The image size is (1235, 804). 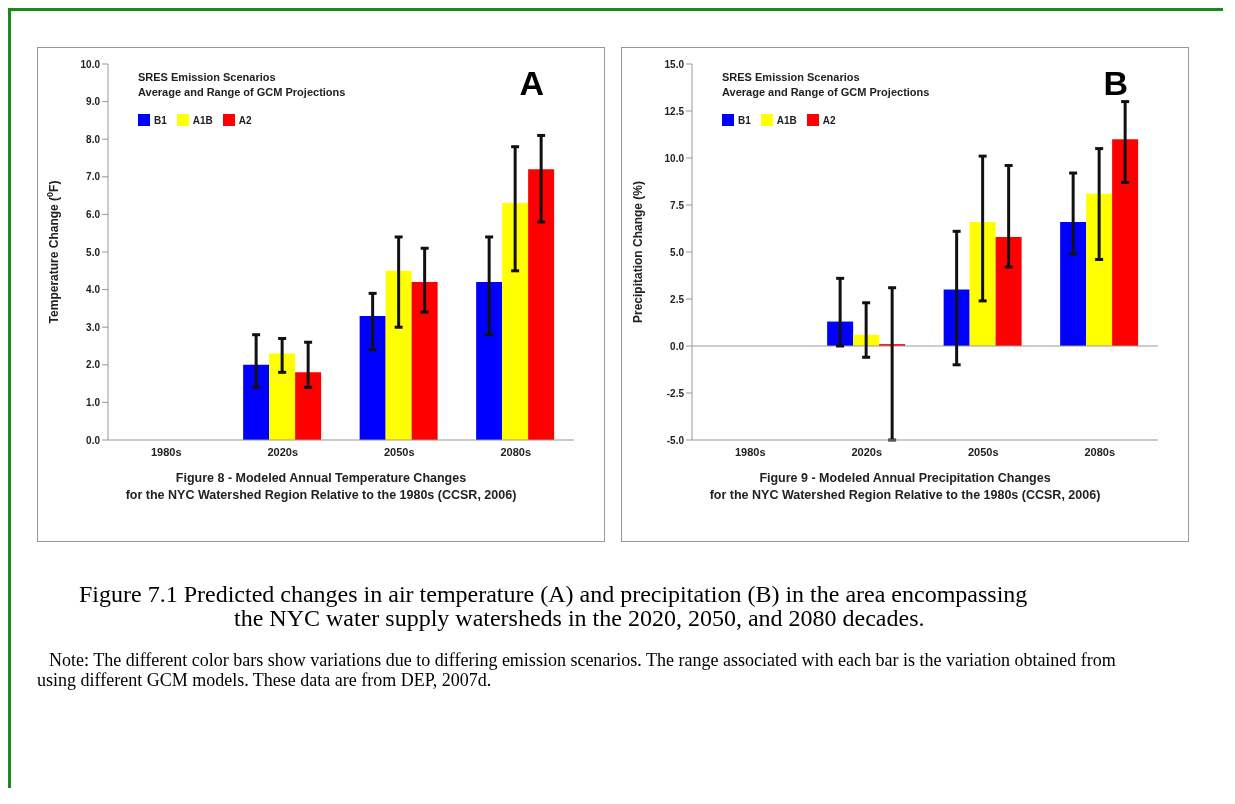 What do you see at coordinates (553, 606) in the screenshot?
I see `caption: Figure 7.1 Predicted changes in air temperature (A) and precipitation (B) in the area encompassing the NYC water supply watersheds in the 2020, 2050, and 2080 decades.` at bounding box center [553, 606].